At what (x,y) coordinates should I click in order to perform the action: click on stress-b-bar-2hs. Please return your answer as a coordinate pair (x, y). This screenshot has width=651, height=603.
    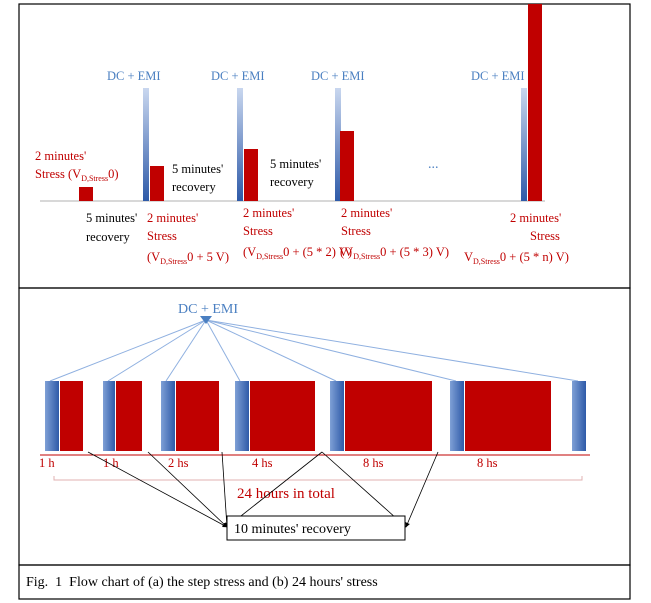
    Looking at the image, I should click on (197, 416).